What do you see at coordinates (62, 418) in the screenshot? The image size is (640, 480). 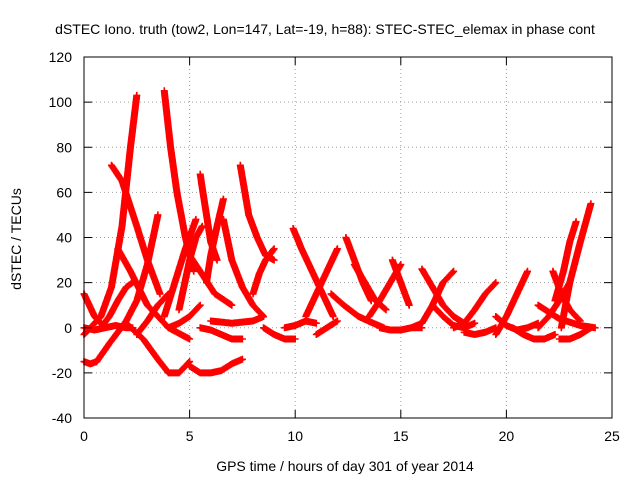 I see `y-tick-label: -40` at bounding box center [62, 418].